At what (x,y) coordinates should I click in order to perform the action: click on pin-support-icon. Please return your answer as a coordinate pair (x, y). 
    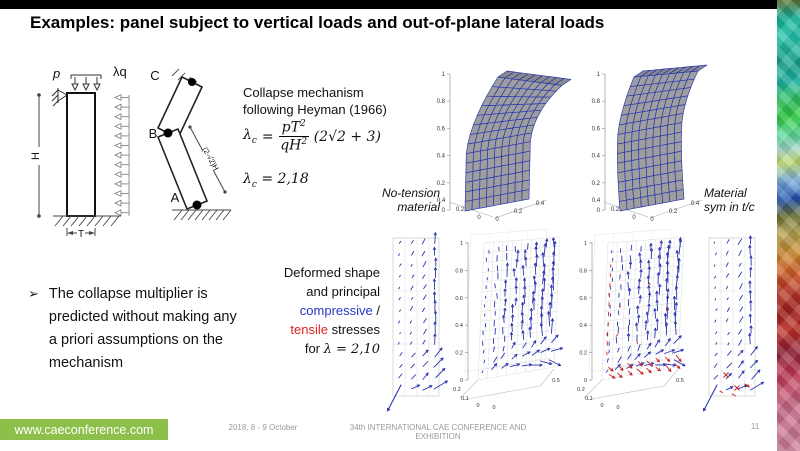
    Looking at the image, I should click on (62, 95).